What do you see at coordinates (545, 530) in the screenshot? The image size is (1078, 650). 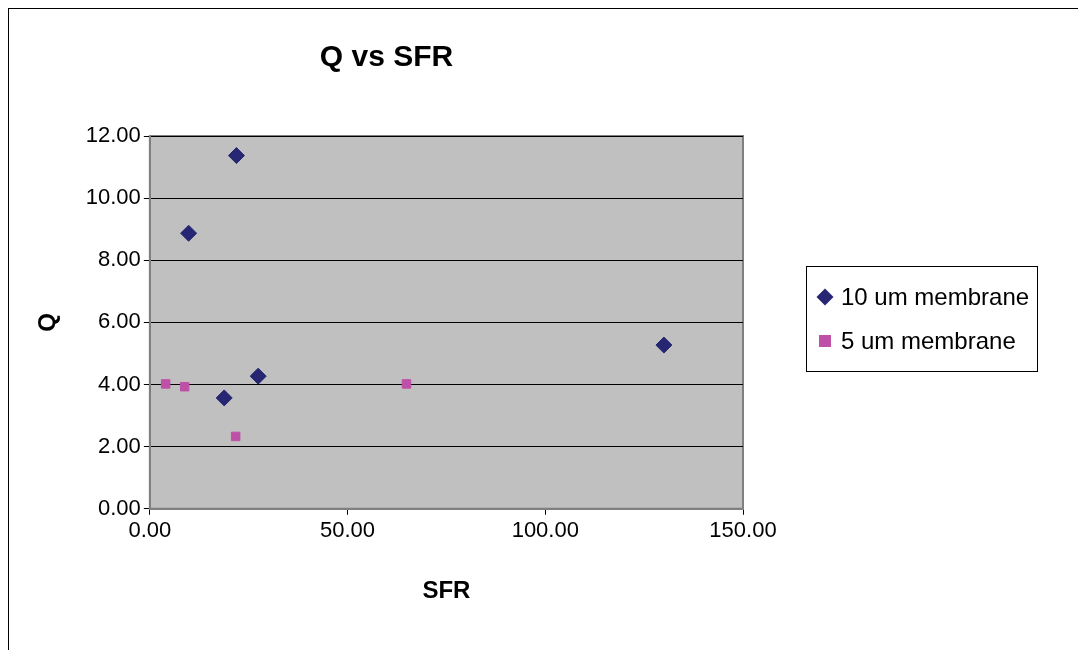 I see `x-tick-label: 100.00` at bounding box center [545, 530].